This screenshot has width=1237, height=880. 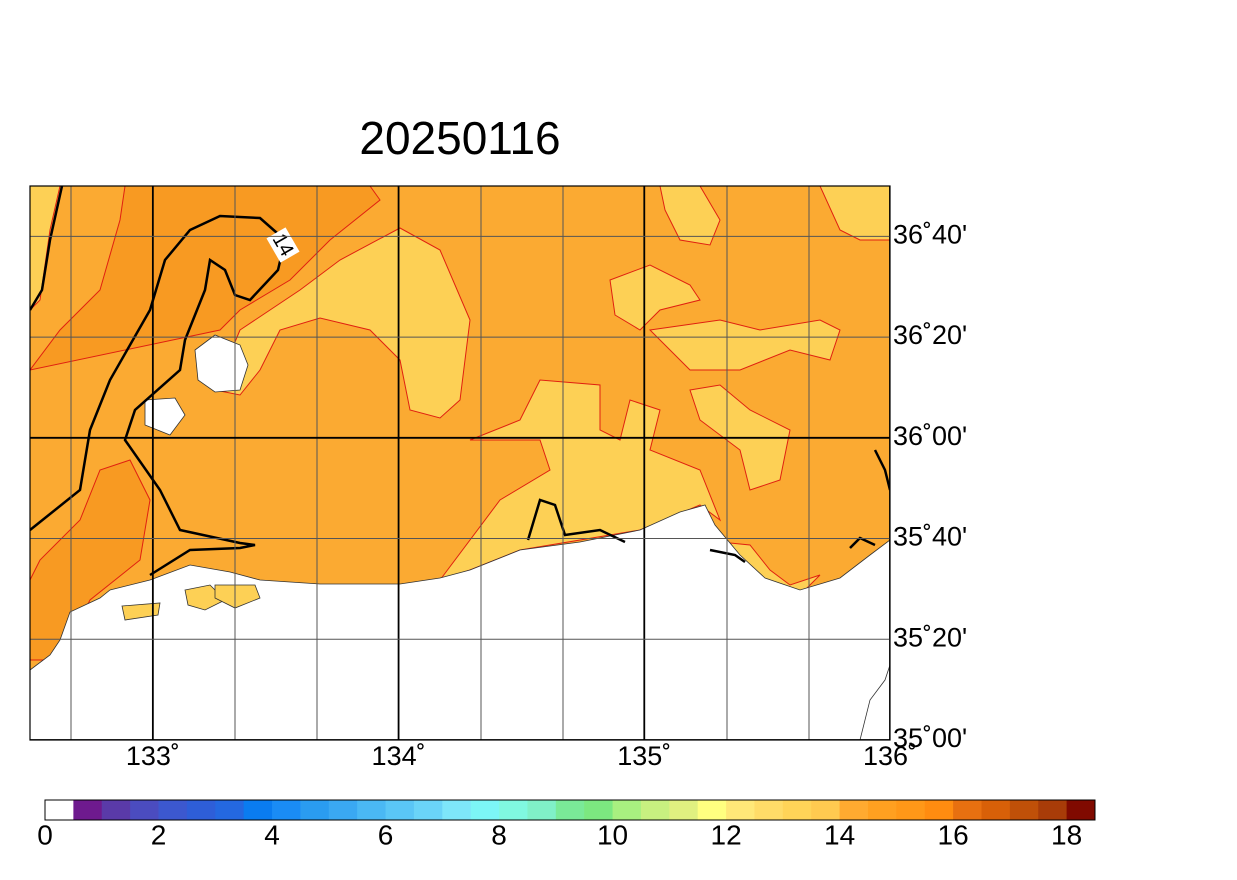 What do you see at coordinates (930, 637) in the screenshot?
I see `y-tick-label: 35˚20'` at bounding box center [930, 637].